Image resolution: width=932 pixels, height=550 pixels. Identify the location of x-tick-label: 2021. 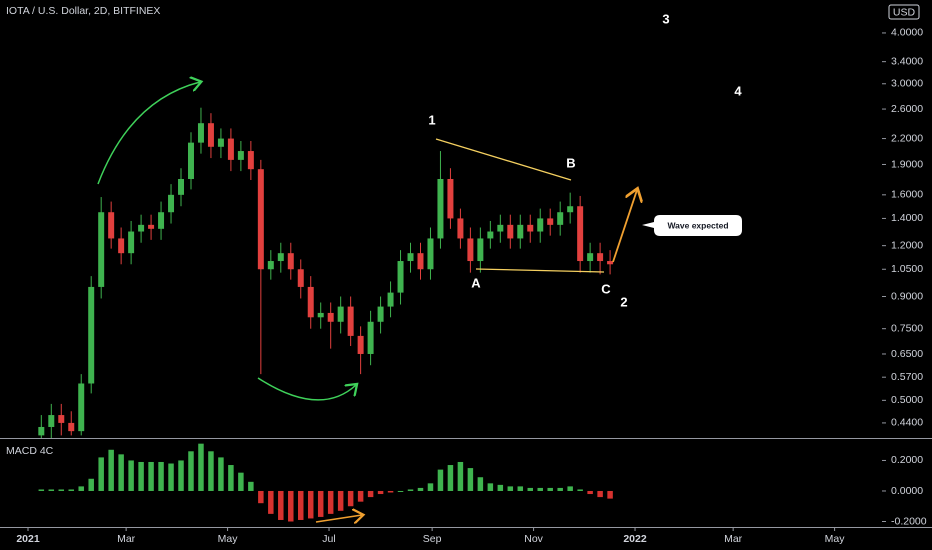
(28, 539).